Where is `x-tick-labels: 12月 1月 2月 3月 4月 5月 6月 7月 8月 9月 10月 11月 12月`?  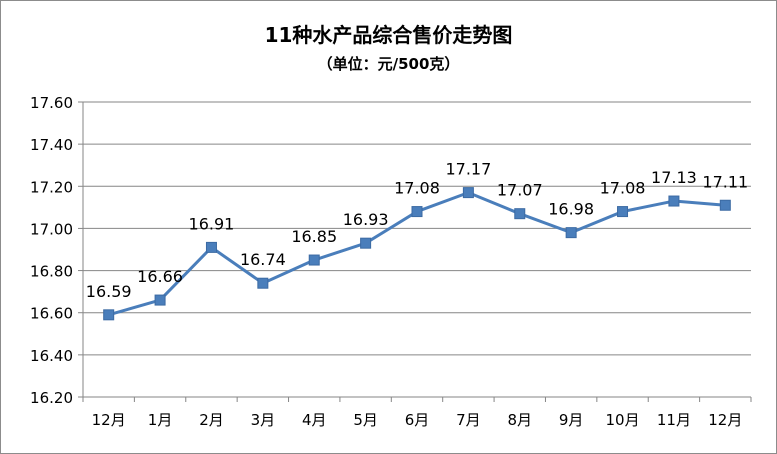
x-tick-labels: 12月 1月 2月 3月 4月 5月 6月 7月 8月 9月 10月 11月 12月 is located at coordinates (417, 420).